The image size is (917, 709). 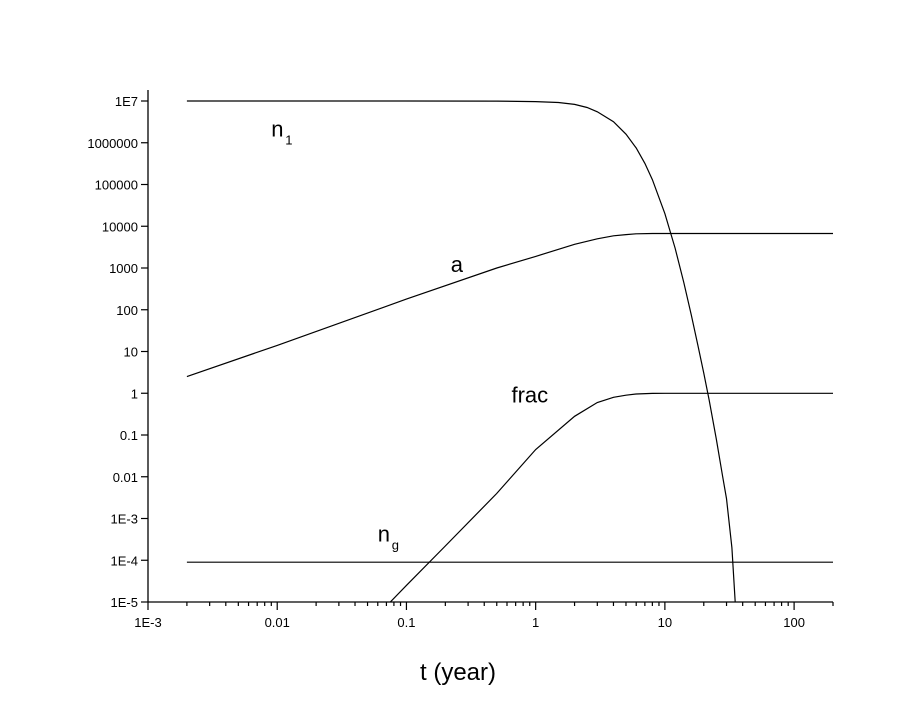 I want to click on x-tick-label: 1, so click(x=535, y=622).